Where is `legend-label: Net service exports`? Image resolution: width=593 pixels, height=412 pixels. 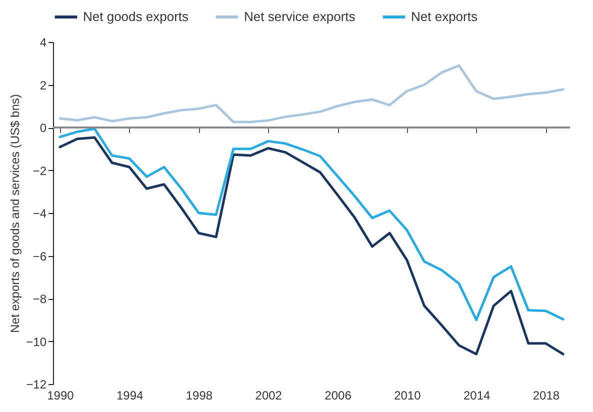 legend-label: Net service exports is located at coordinates (300, 16).